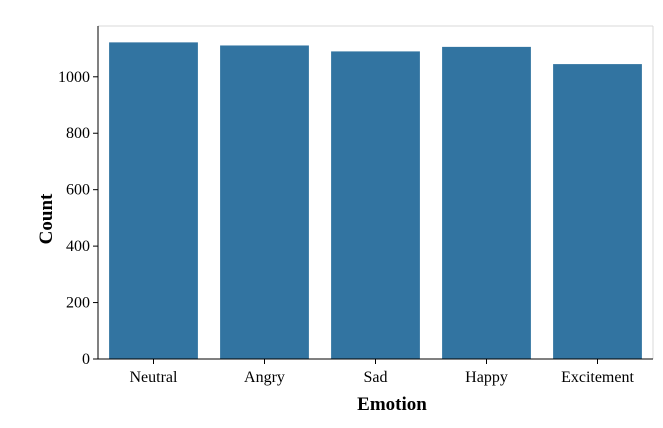 The height and width of the screenshot is (428, 663). What do you see at coordinates (597, 211) in the screenshot?
I see `bar-excitement` at bounding box center [597, 211].